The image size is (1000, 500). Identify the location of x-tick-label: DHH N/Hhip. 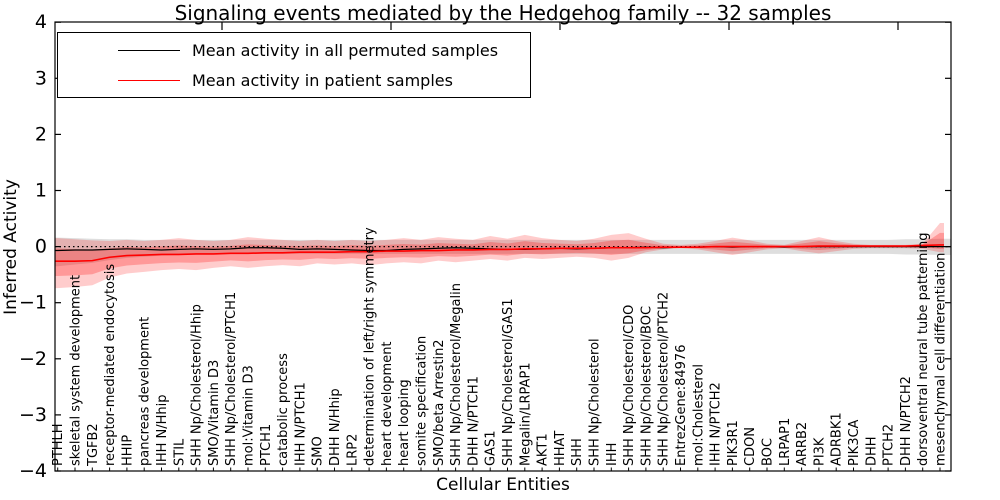
(335, 427).